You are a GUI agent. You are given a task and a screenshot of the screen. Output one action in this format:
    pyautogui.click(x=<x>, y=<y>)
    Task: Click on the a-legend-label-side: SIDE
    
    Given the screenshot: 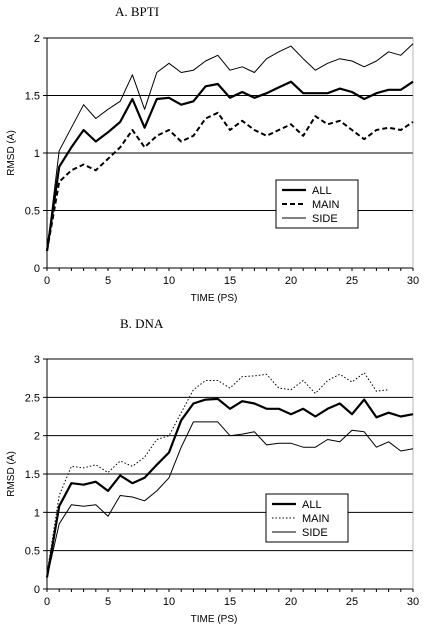 What is the action you would take?
    pyautogui.click(x=325, y=219)
    